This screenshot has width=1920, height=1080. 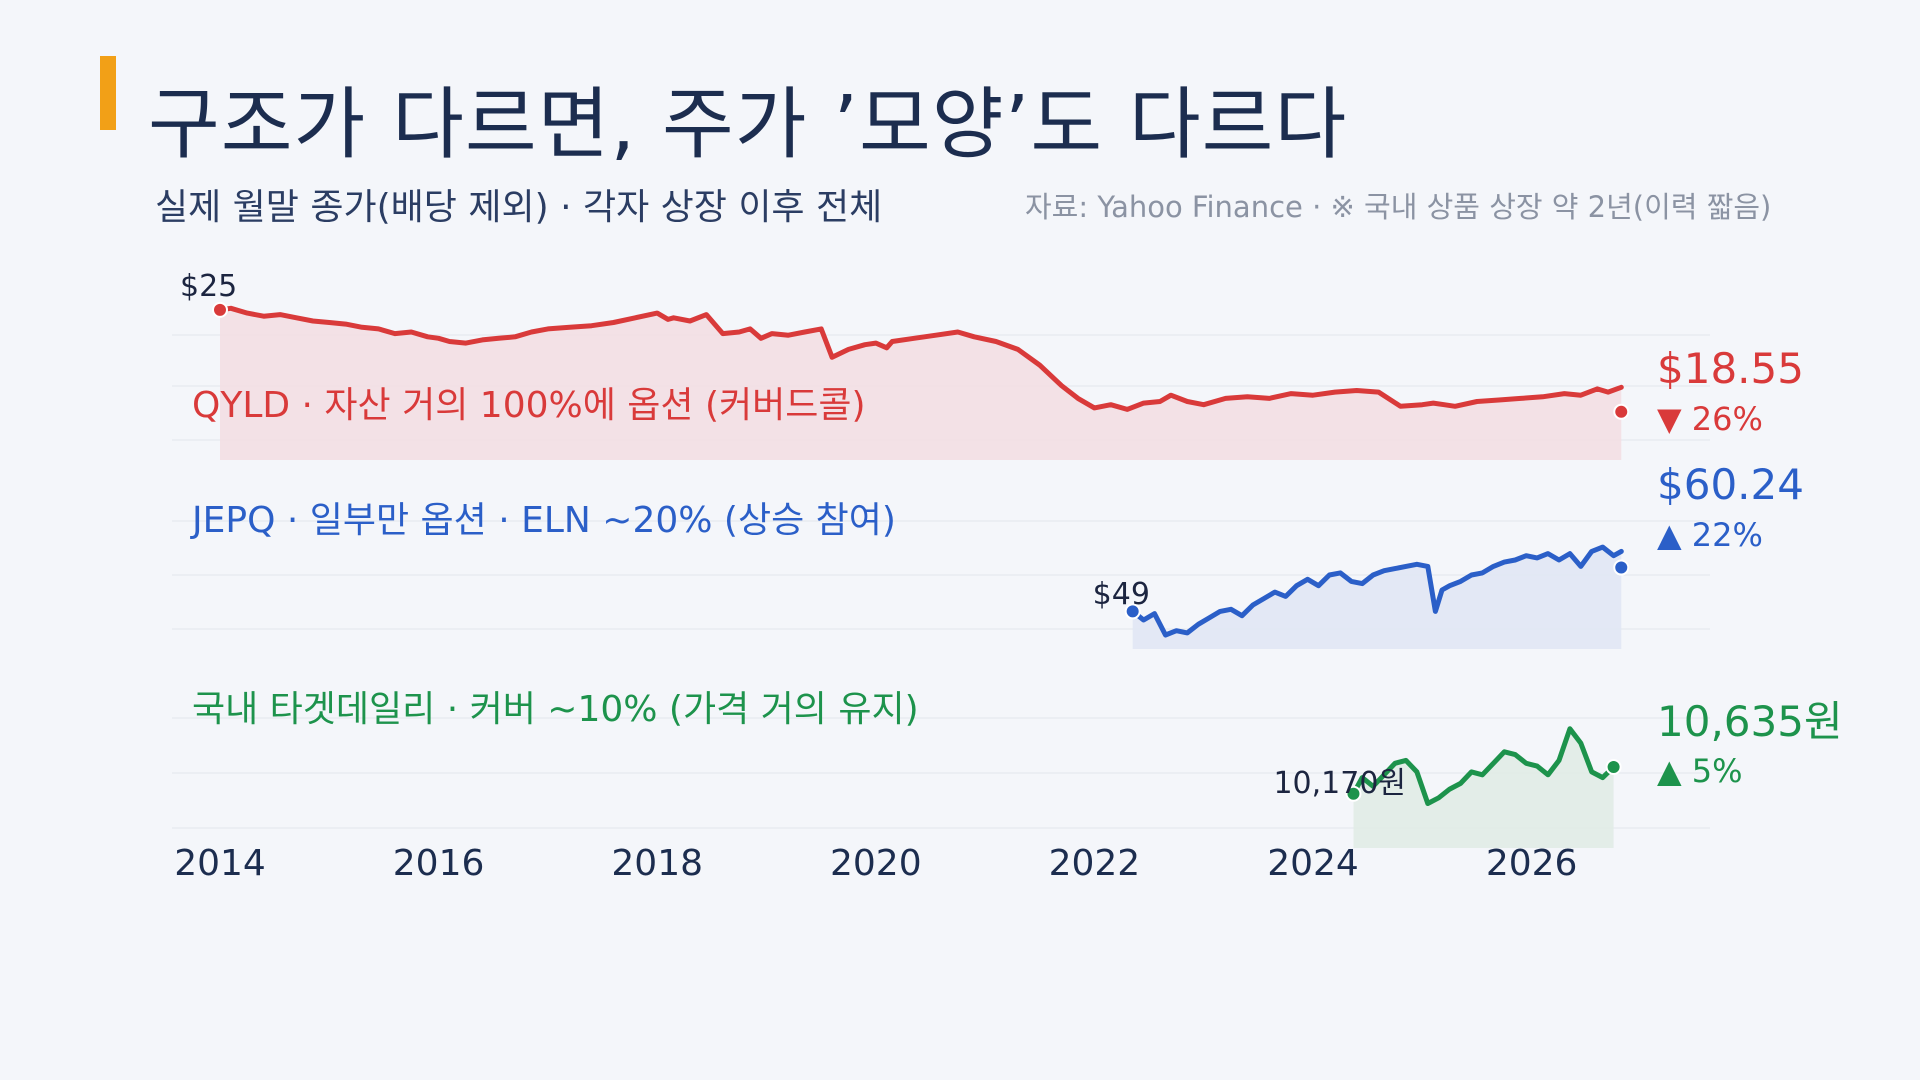 What do you see at coordinates (1313, 863) in the screenshot?
I see `x-tick-label: 2024` at bounding box center [1313, 863].